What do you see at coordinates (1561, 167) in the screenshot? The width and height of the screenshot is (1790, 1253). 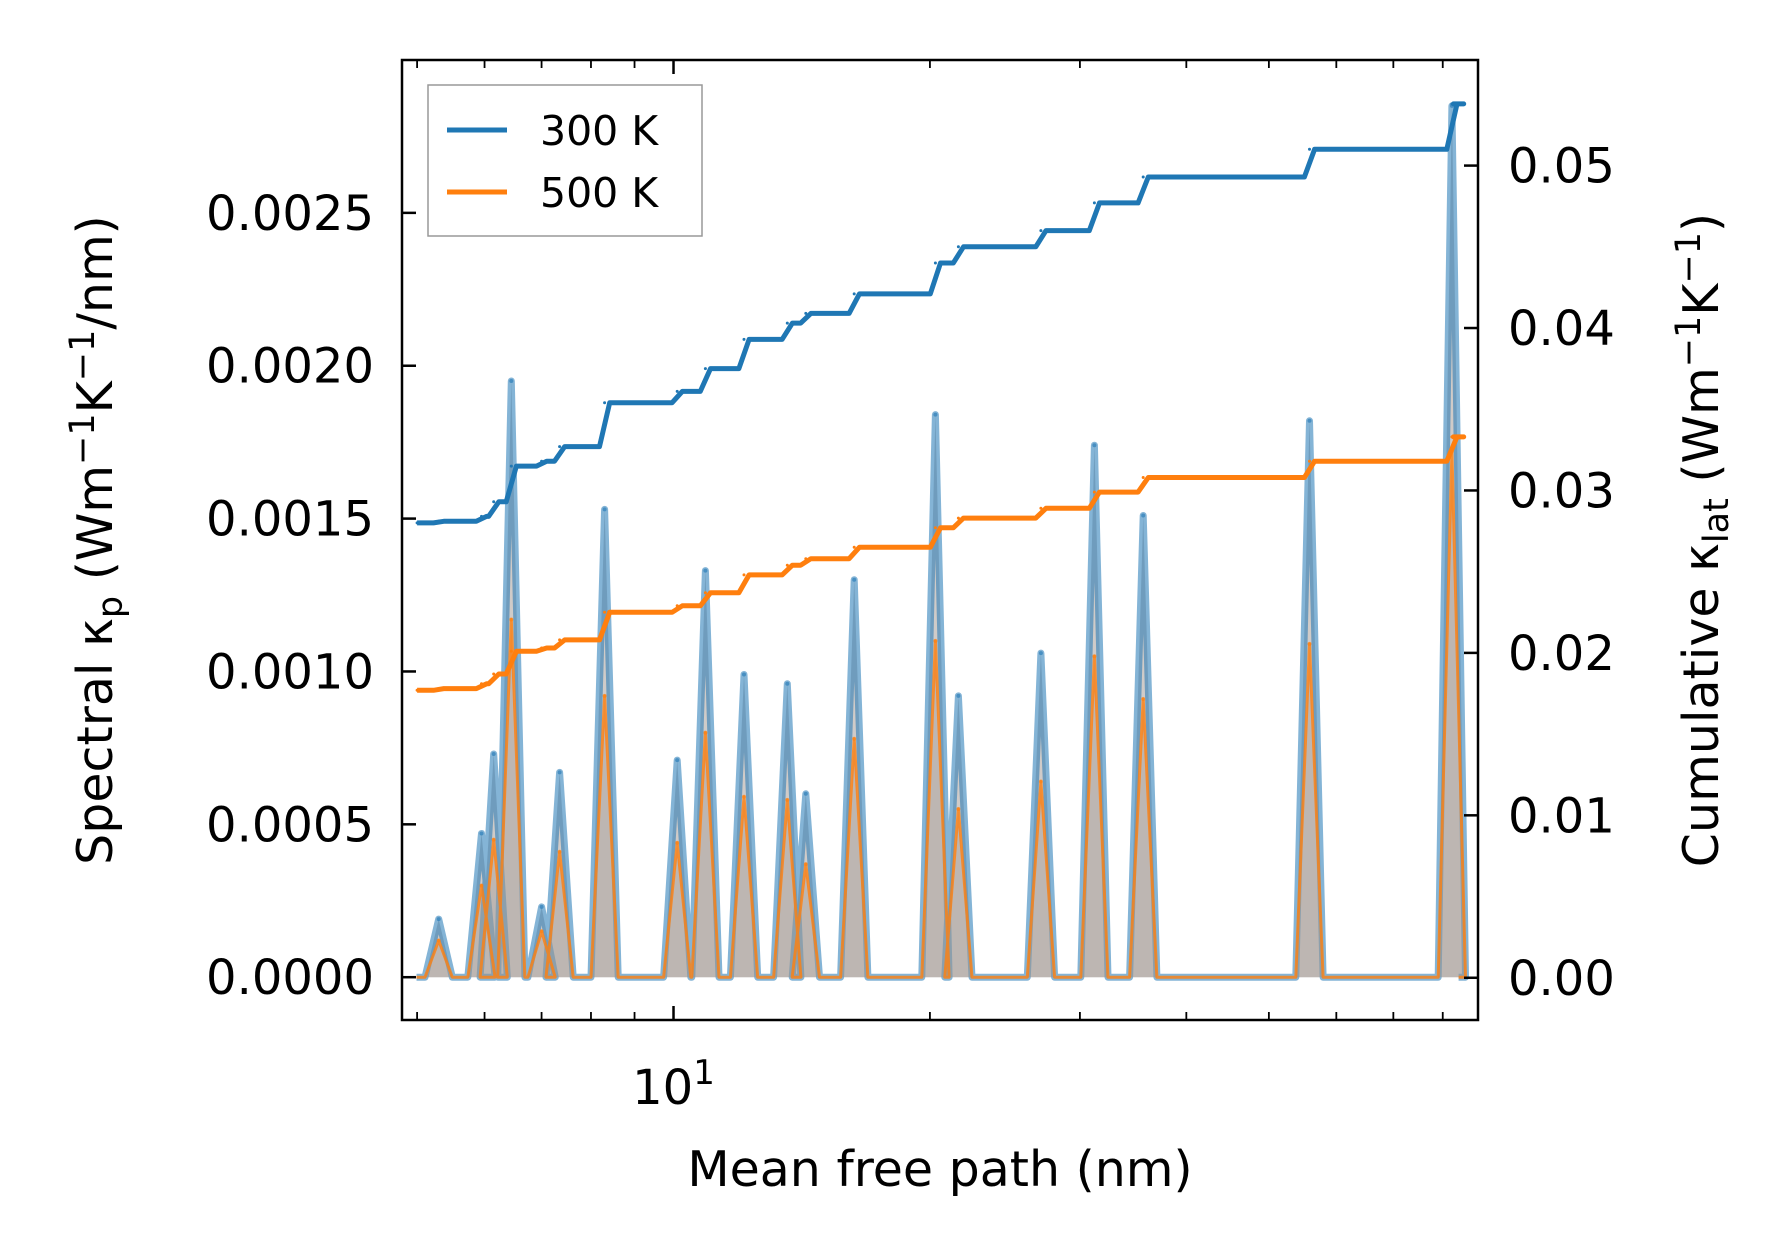 I see `right-y-tick-label-5: 0.05` at bounding box center [1561, 167].